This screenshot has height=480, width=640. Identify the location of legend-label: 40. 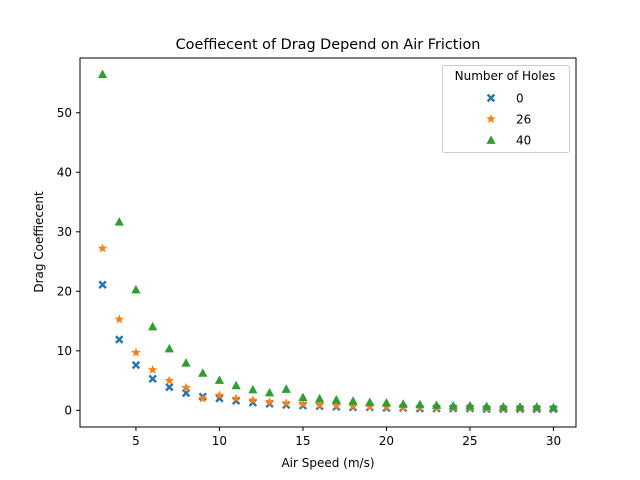
(523, 140).